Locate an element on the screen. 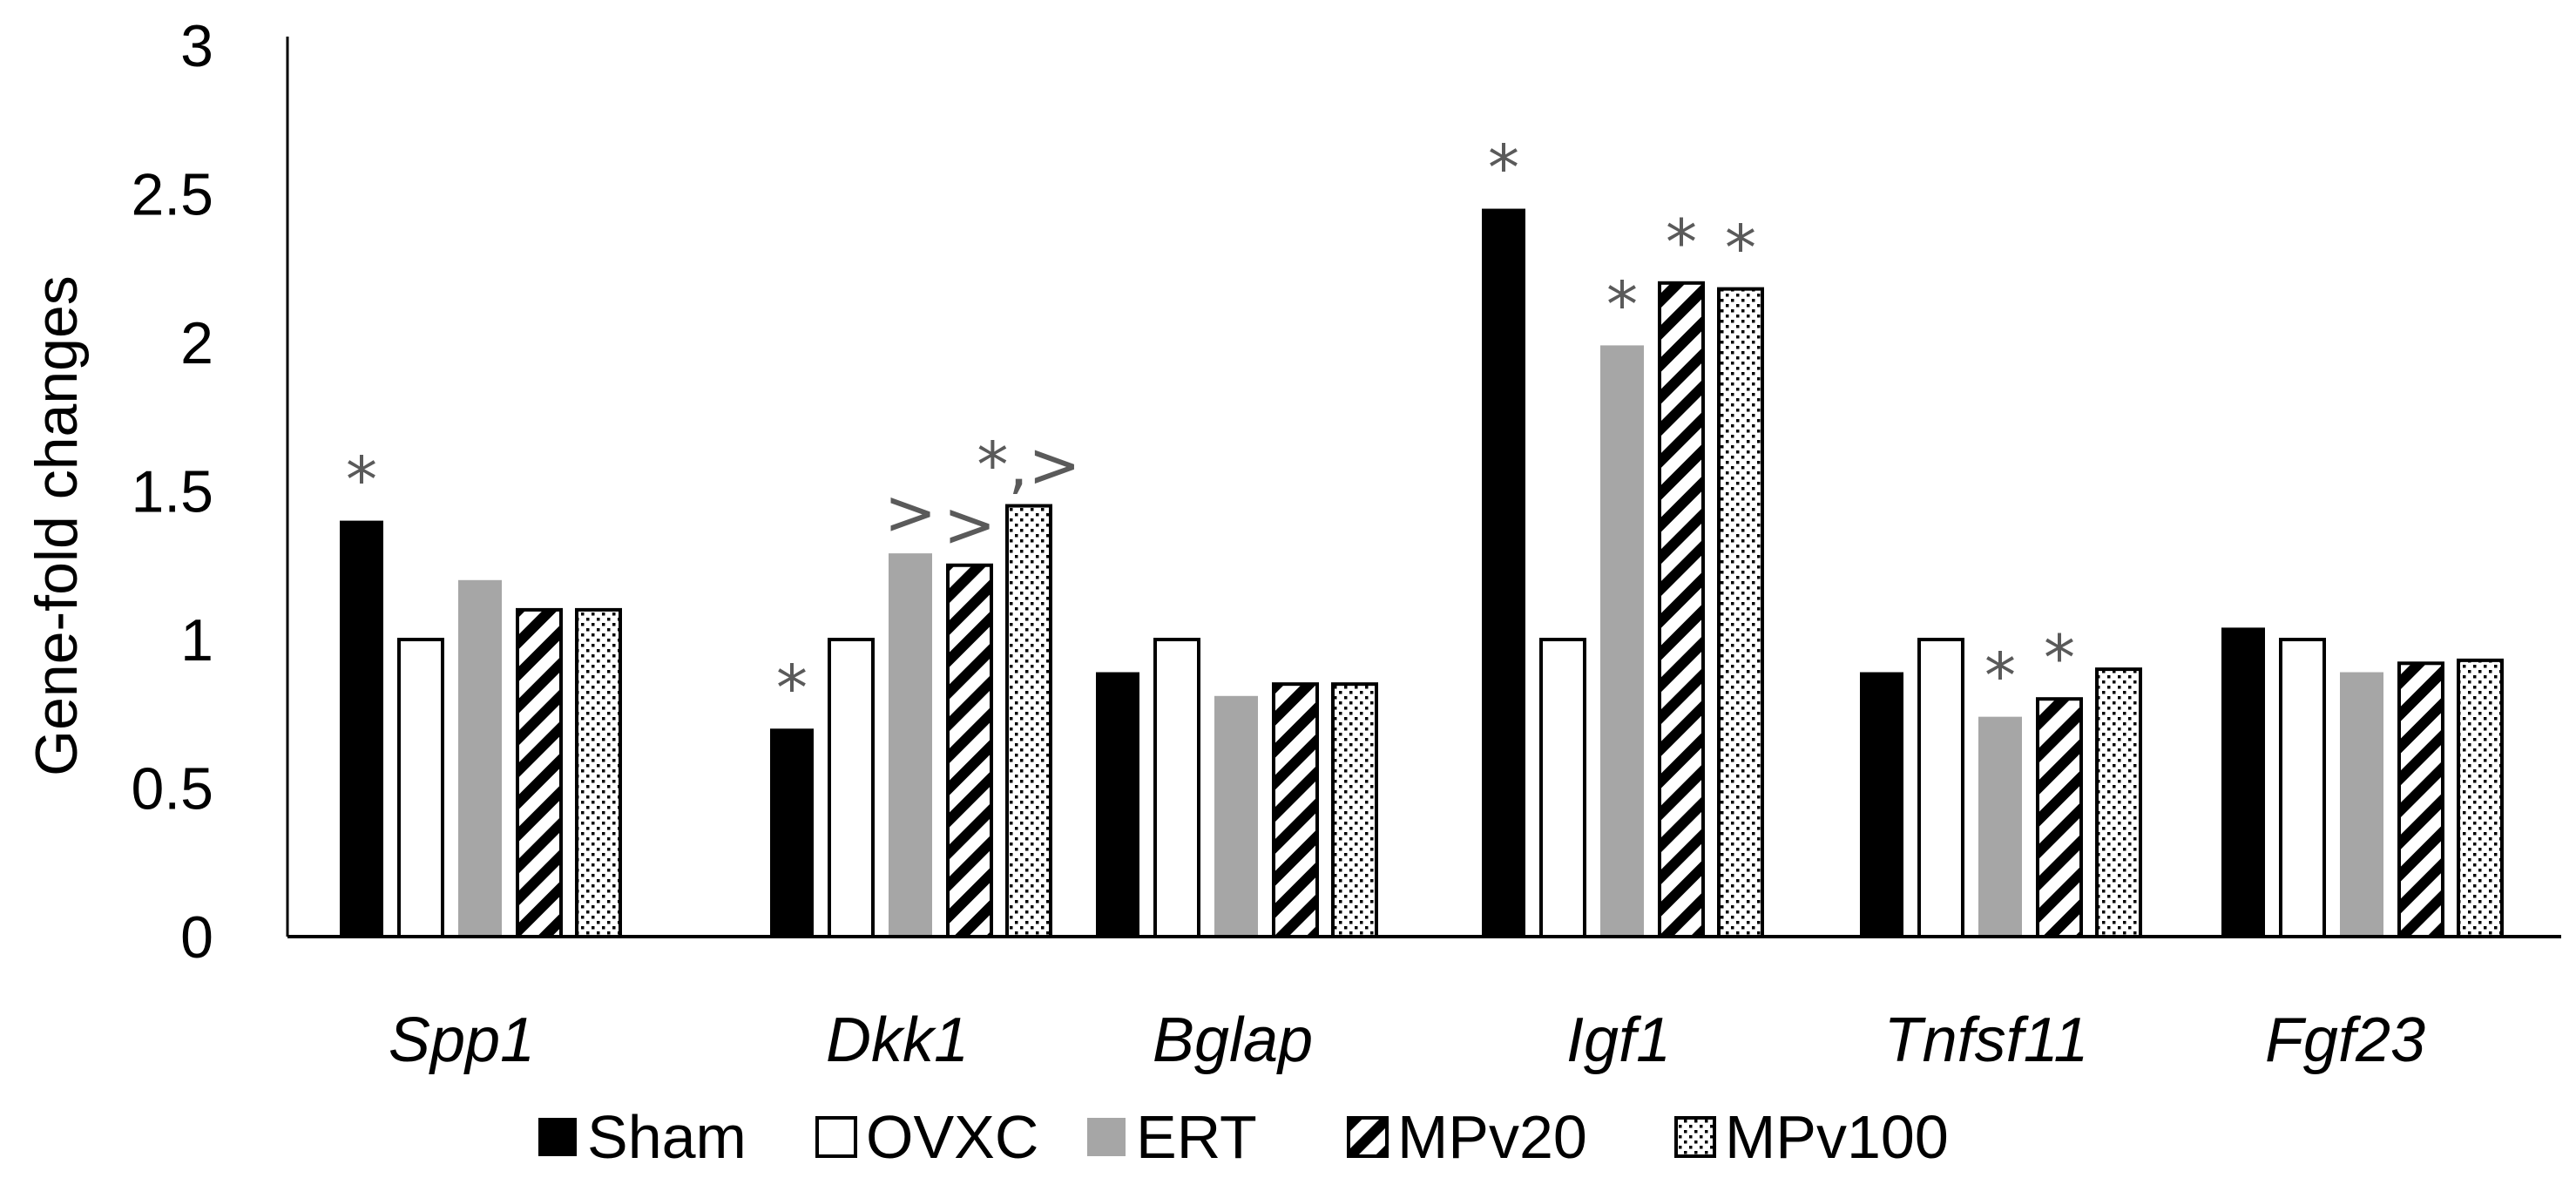  bar-ert-bglap is located at coordinates (1236, 816).